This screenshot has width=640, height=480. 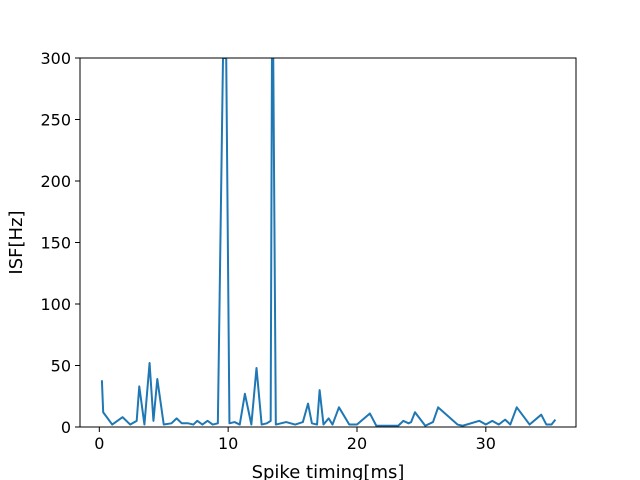 I want to click on y-tick-label: 250, so click(x=55, y=120).